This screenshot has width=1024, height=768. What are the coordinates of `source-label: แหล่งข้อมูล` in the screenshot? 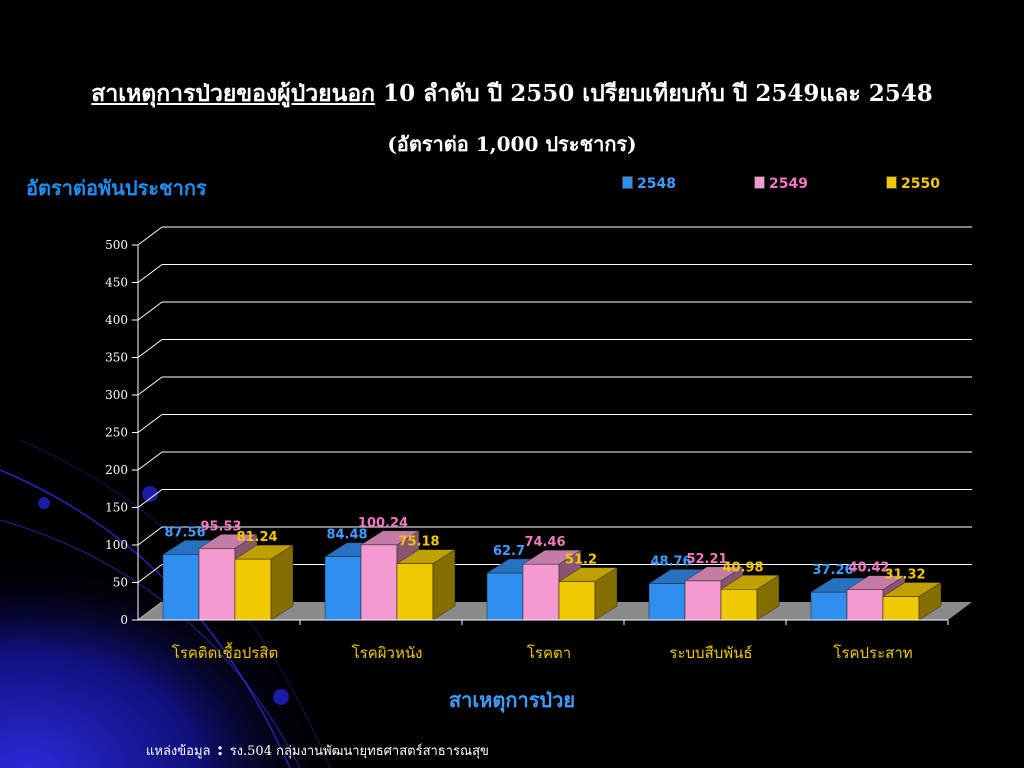 It's located at (178, 751).